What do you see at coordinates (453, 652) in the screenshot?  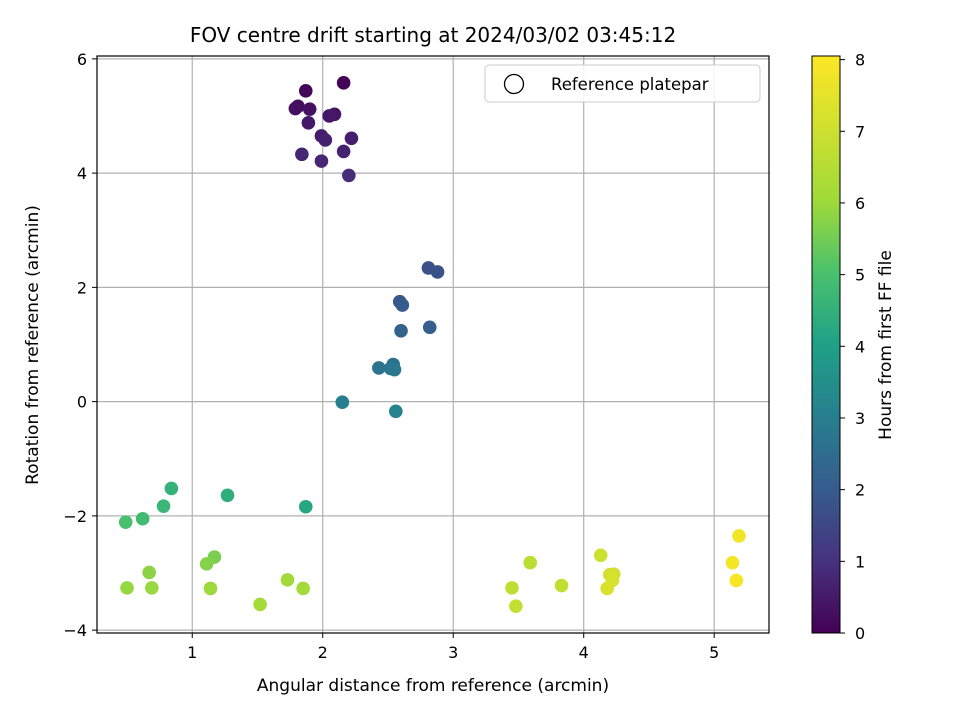 I see `x-tick-label: 3` at bounding box center [453, 652].